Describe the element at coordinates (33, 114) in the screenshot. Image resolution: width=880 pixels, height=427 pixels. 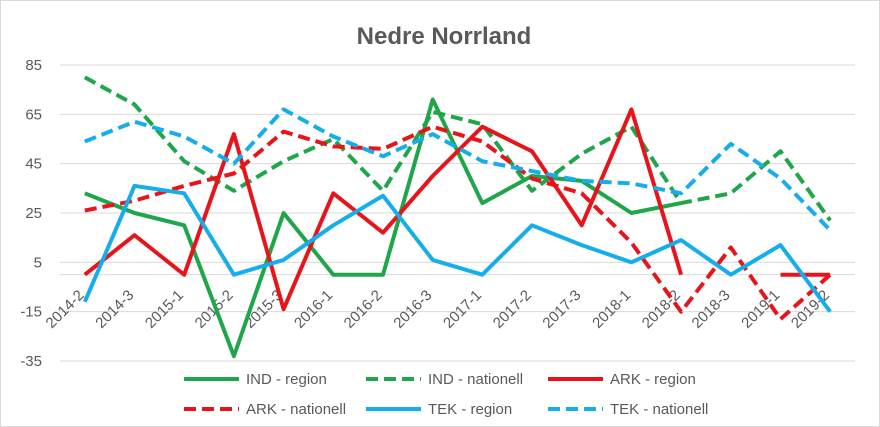
I see `y-tick-label: 65` at that location.